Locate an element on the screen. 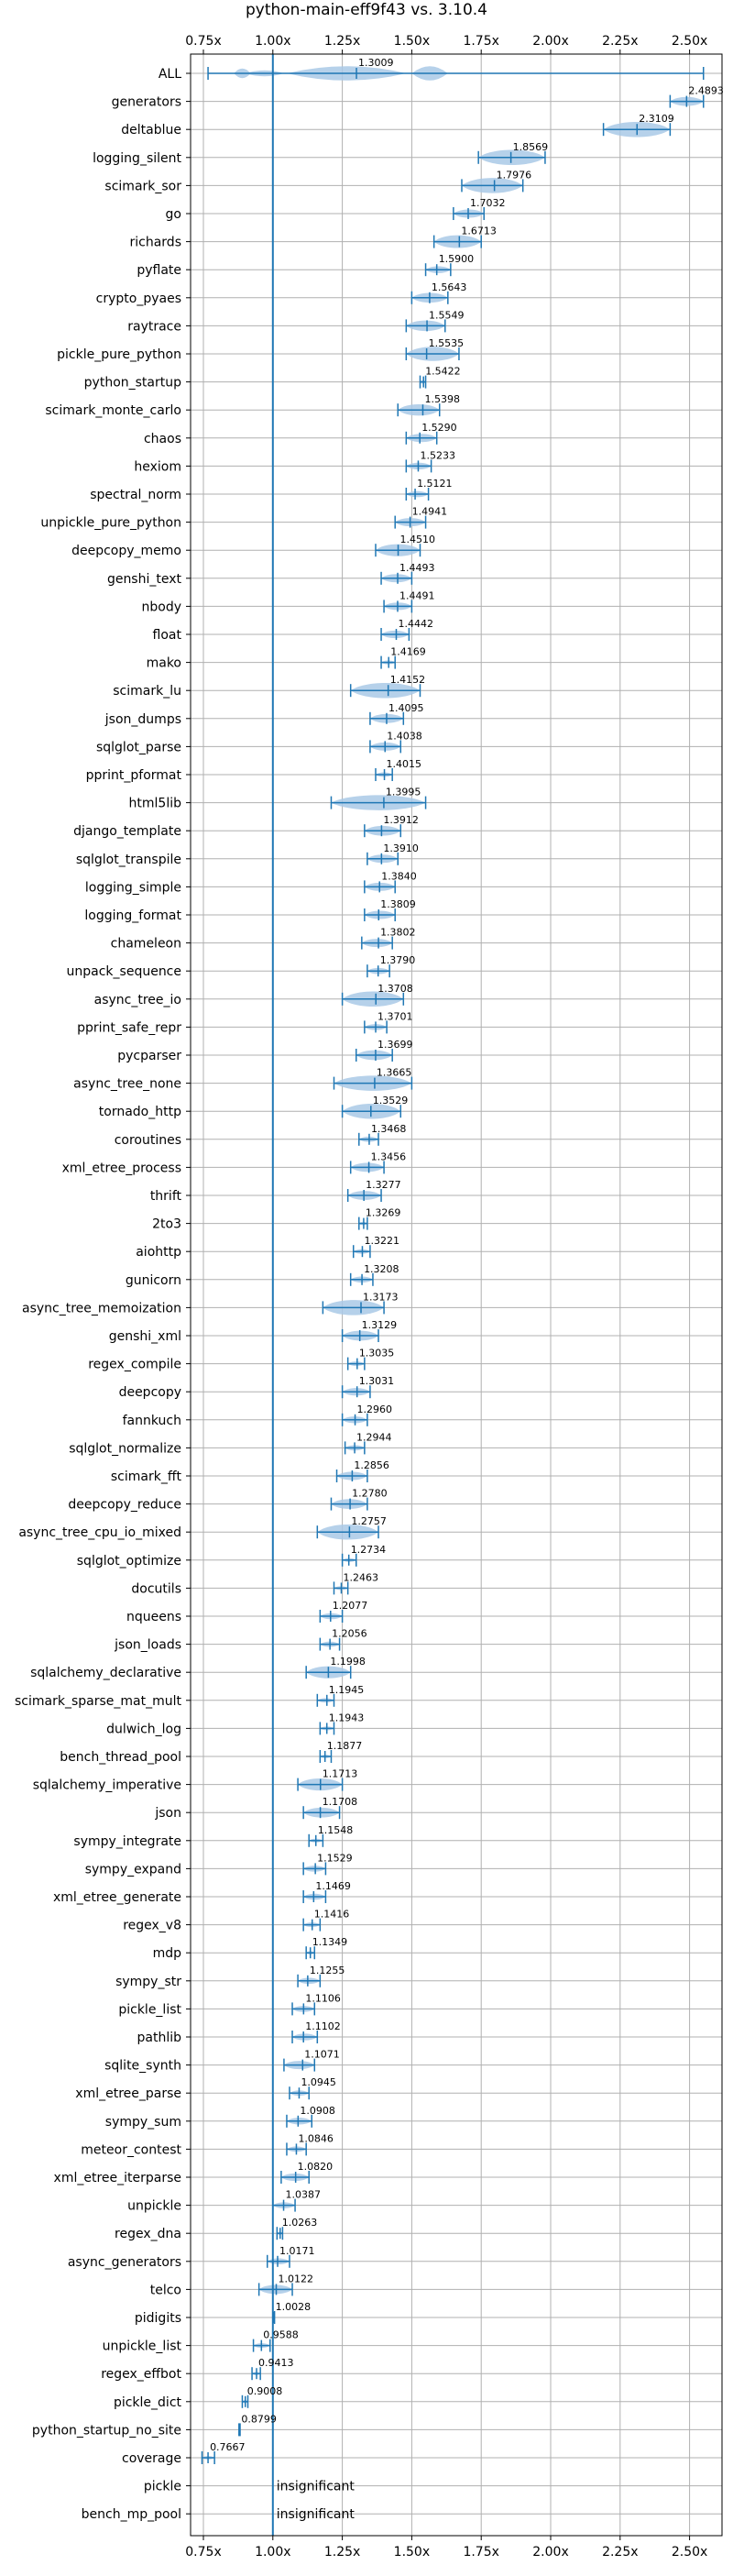 The width and height of the screenshot is (733, 2576). value-label-regex-dna: 1.0263 is located at coordinates (300, 2223).